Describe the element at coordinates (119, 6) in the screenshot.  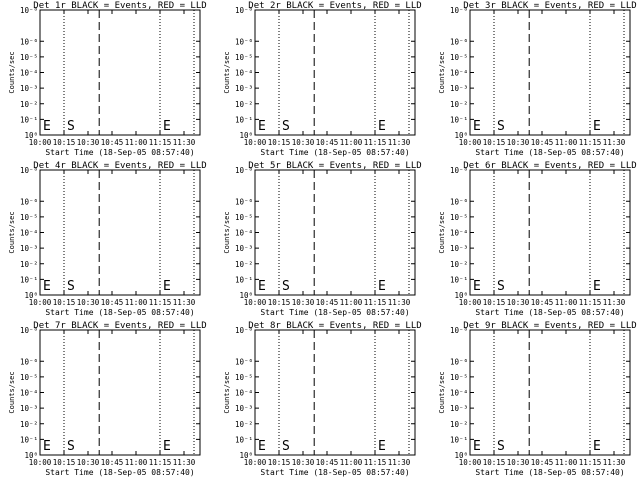
I see `panel-title: Det 1r BLACK = Events, RED = LLD` at that location.